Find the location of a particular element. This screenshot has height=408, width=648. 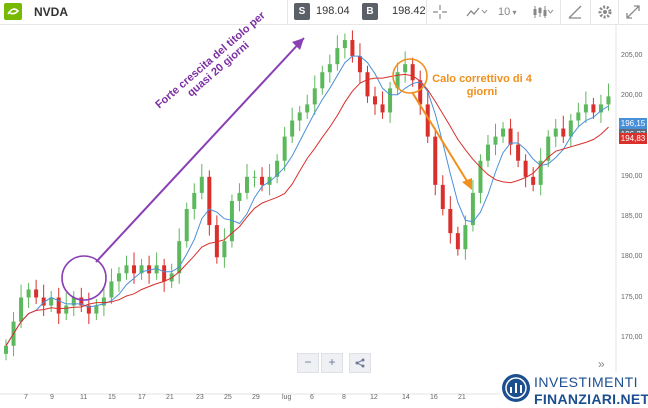

share-button is located at coordinates (360, 363).